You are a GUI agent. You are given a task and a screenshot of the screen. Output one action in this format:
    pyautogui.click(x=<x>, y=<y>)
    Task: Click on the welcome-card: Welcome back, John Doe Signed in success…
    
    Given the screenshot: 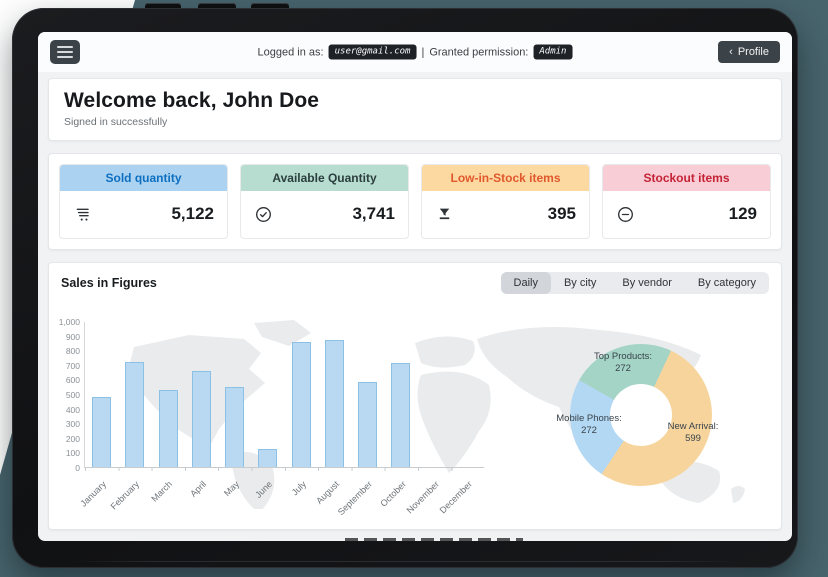 What is the action you would take?
    pyautogui.click(x=415, y=109)
    